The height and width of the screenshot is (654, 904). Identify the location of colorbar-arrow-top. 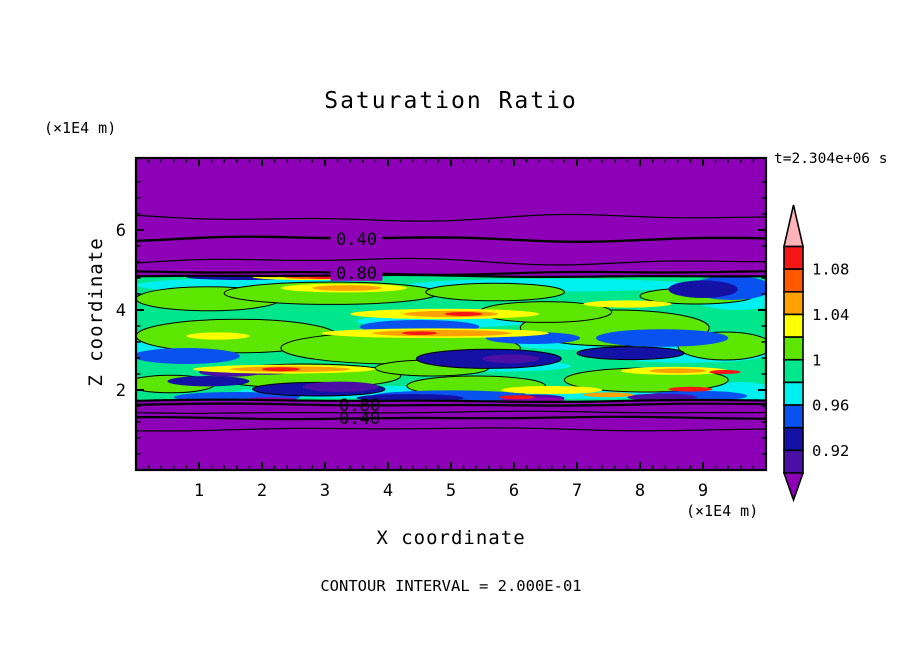
(793, 226).